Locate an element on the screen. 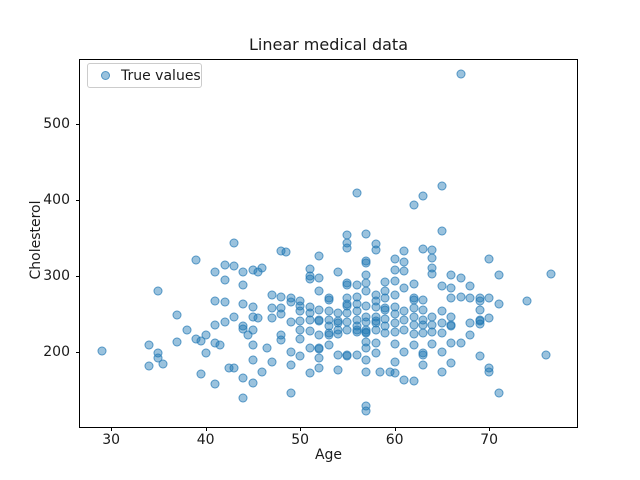  legend: True values is located at coordinates (144, 75).